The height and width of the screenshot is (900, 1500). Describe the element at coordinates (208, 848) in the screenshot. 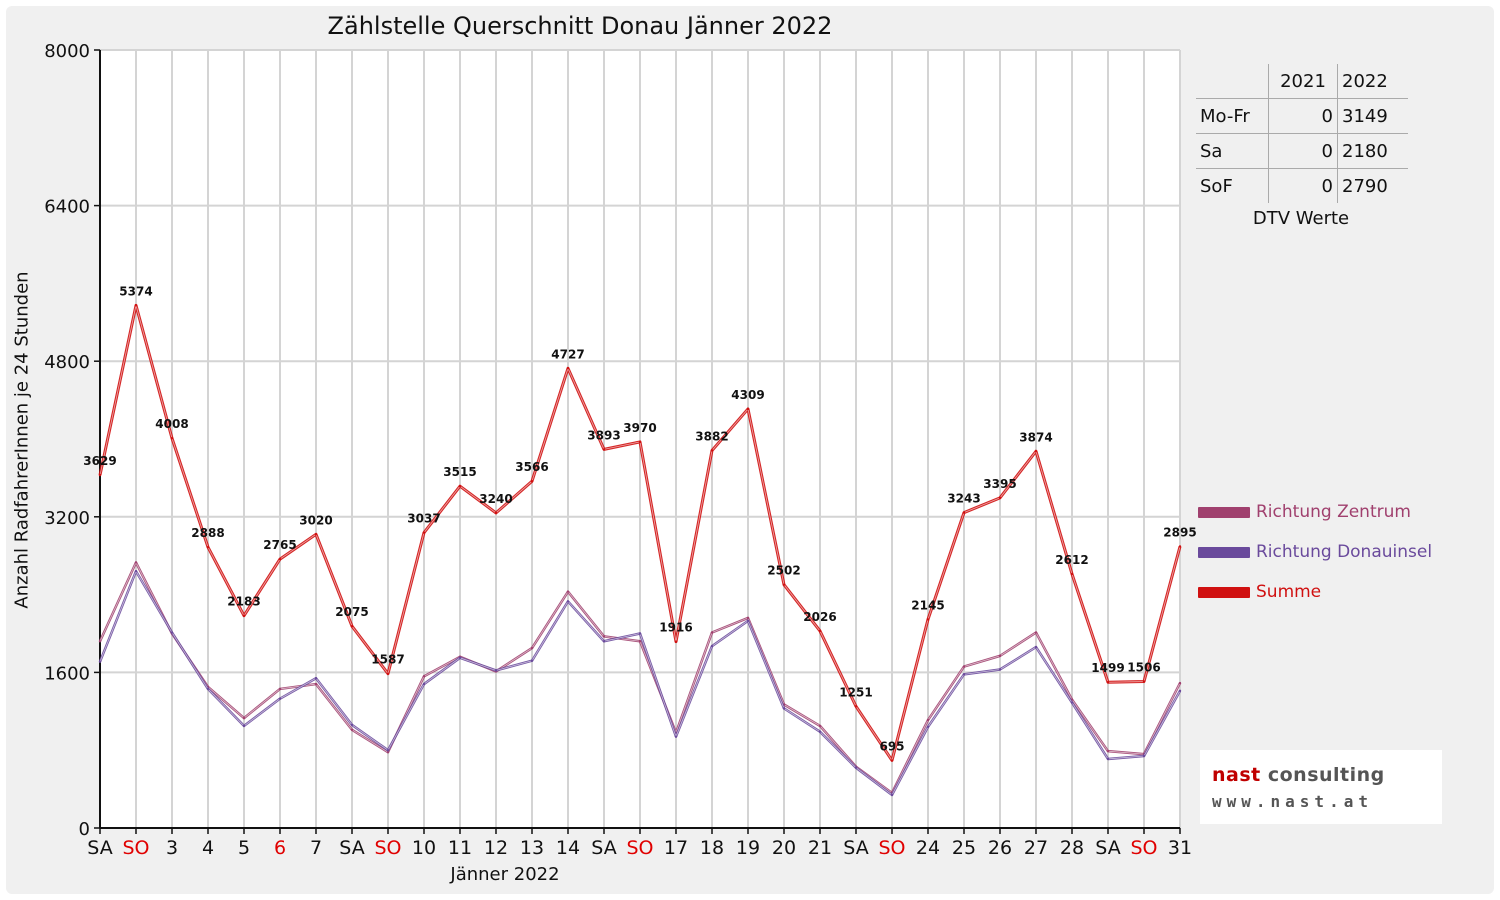

I see `x-tick-label: 4` at that location.